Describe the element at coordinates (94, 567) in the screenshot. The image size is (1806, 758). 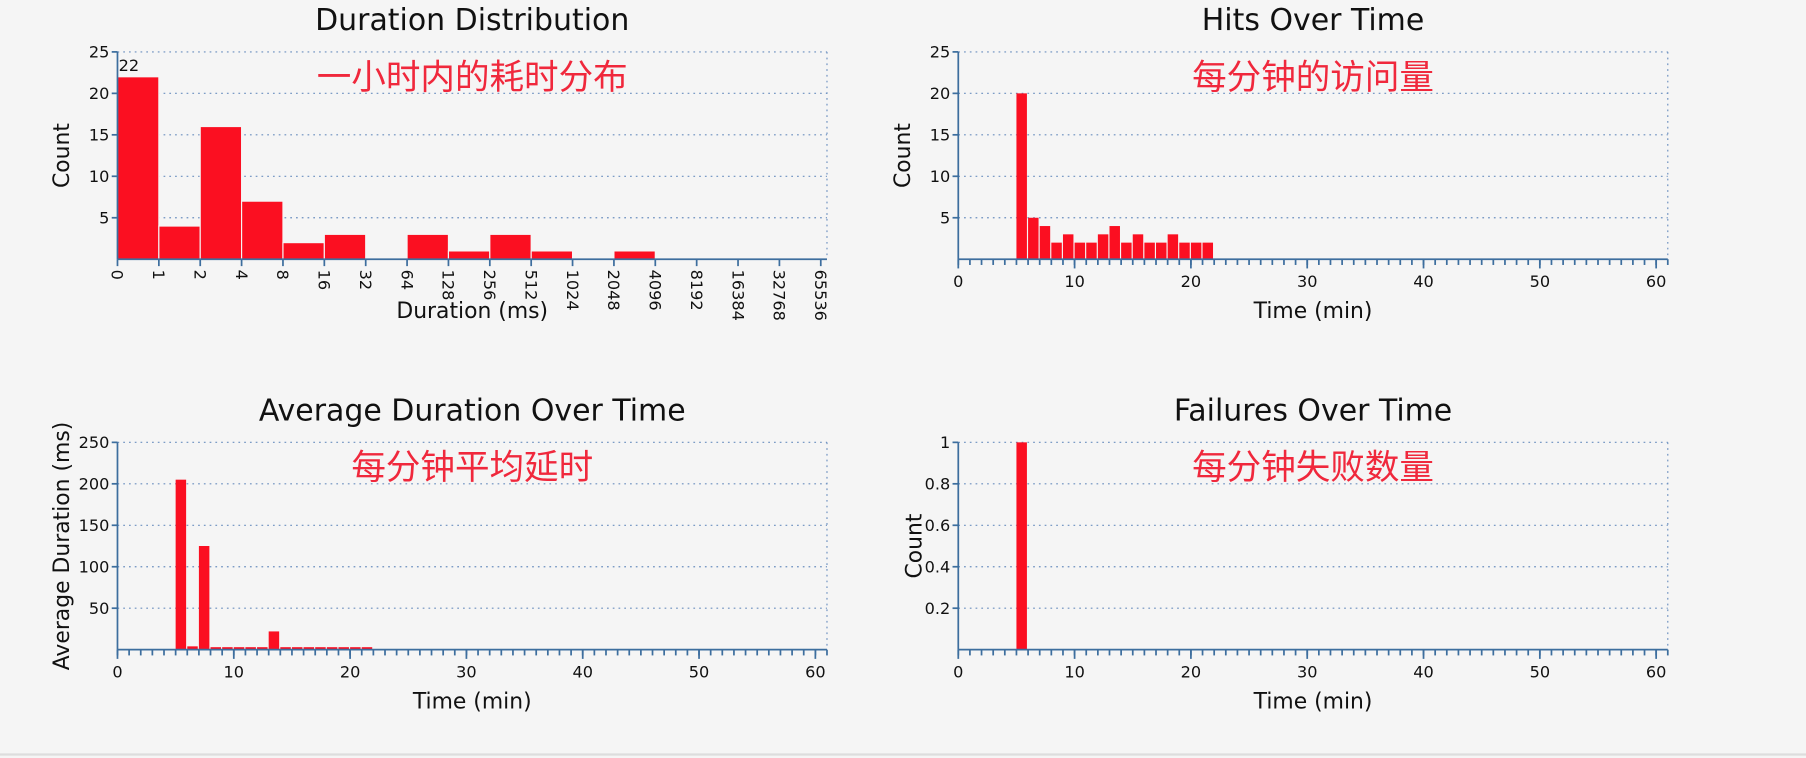
I see `y-tick-label: 100` at that location.